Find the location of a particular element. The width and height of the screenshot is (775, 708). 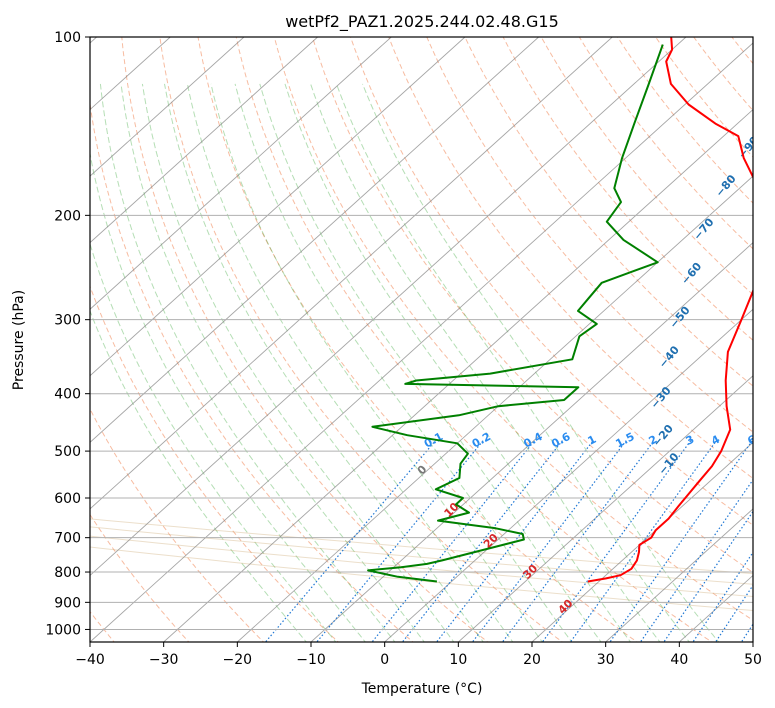

dry-adiabat-label: −50 is located at coordinates (680, 317).